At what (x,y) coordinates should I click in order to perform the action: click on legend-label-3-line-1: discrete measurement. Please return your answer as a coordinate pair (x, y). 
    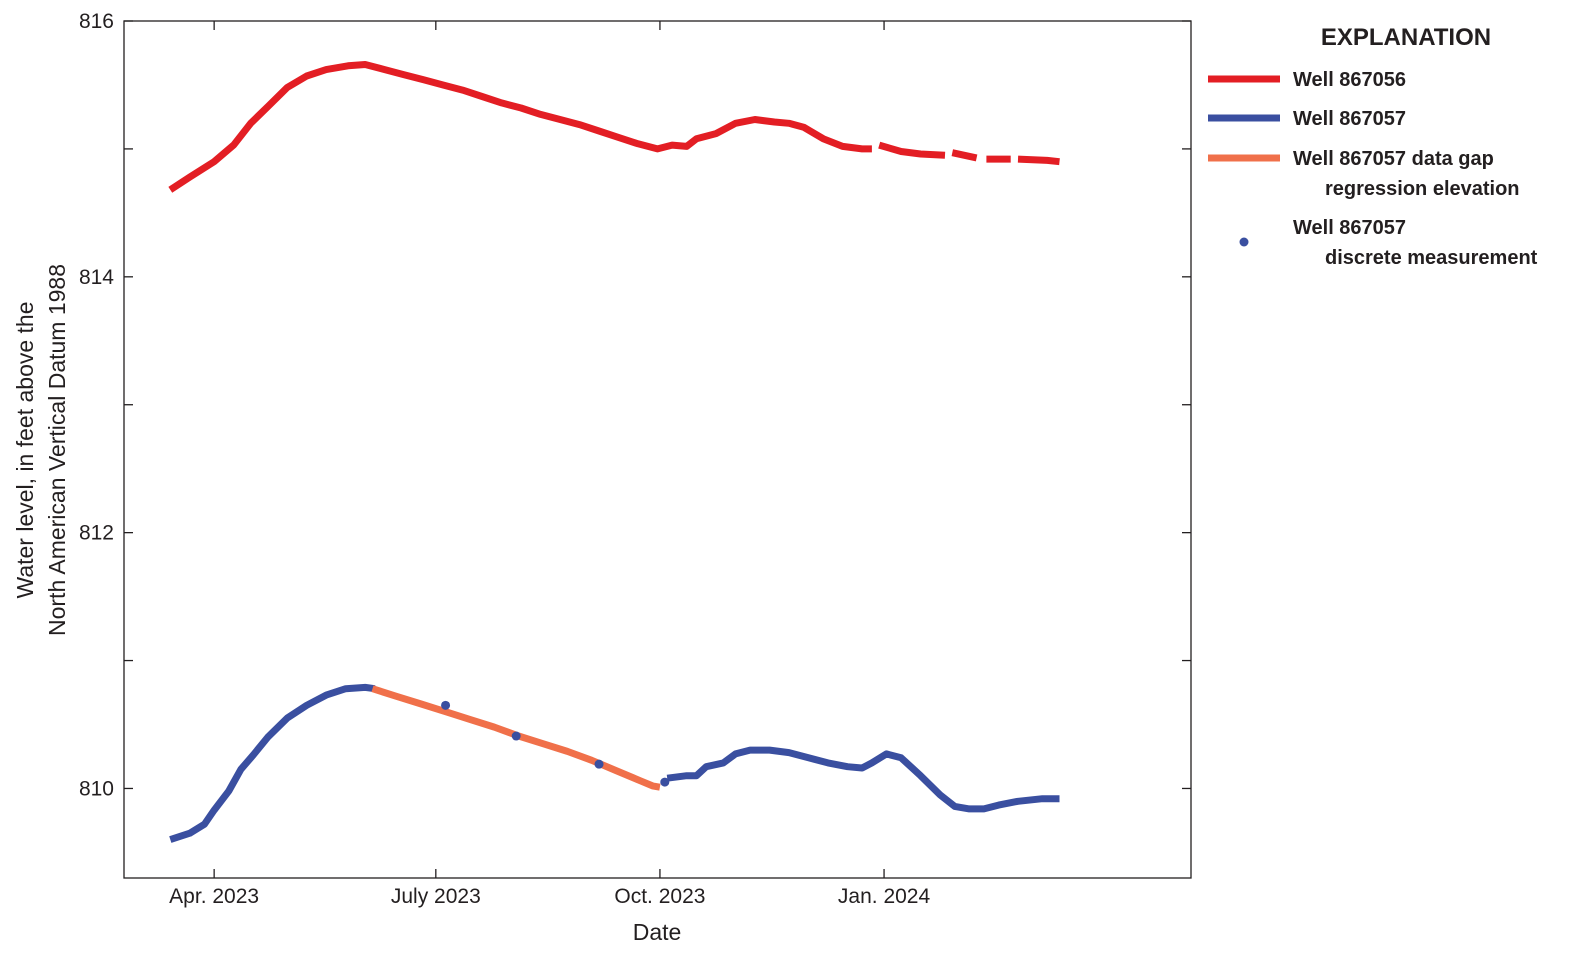
    Looking at the image, I should click on (1431, 258).